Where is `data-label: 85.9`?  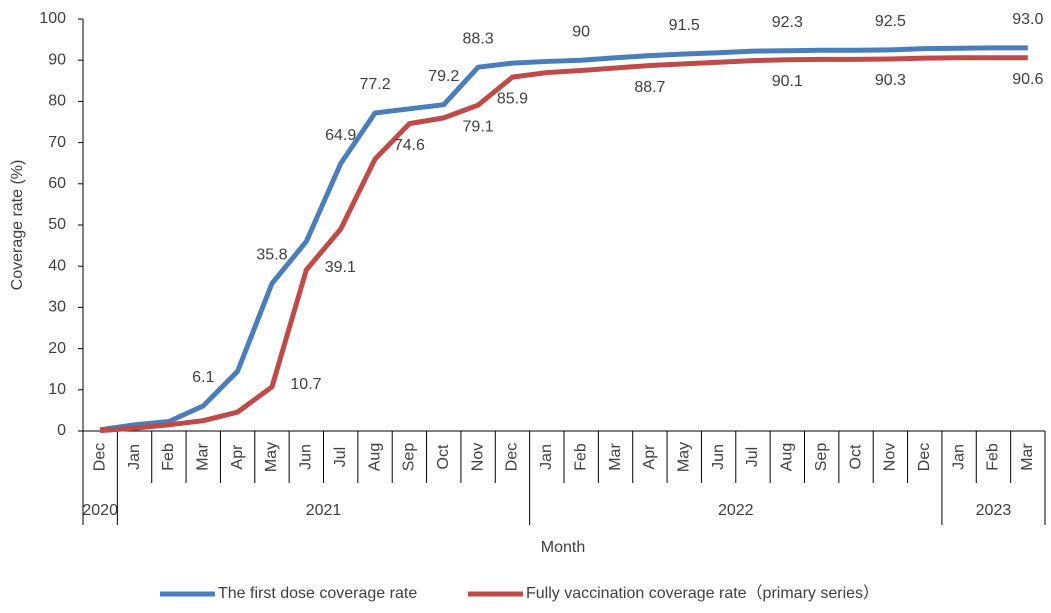
data-label: 85.9 is located at coordinates (512, 98).